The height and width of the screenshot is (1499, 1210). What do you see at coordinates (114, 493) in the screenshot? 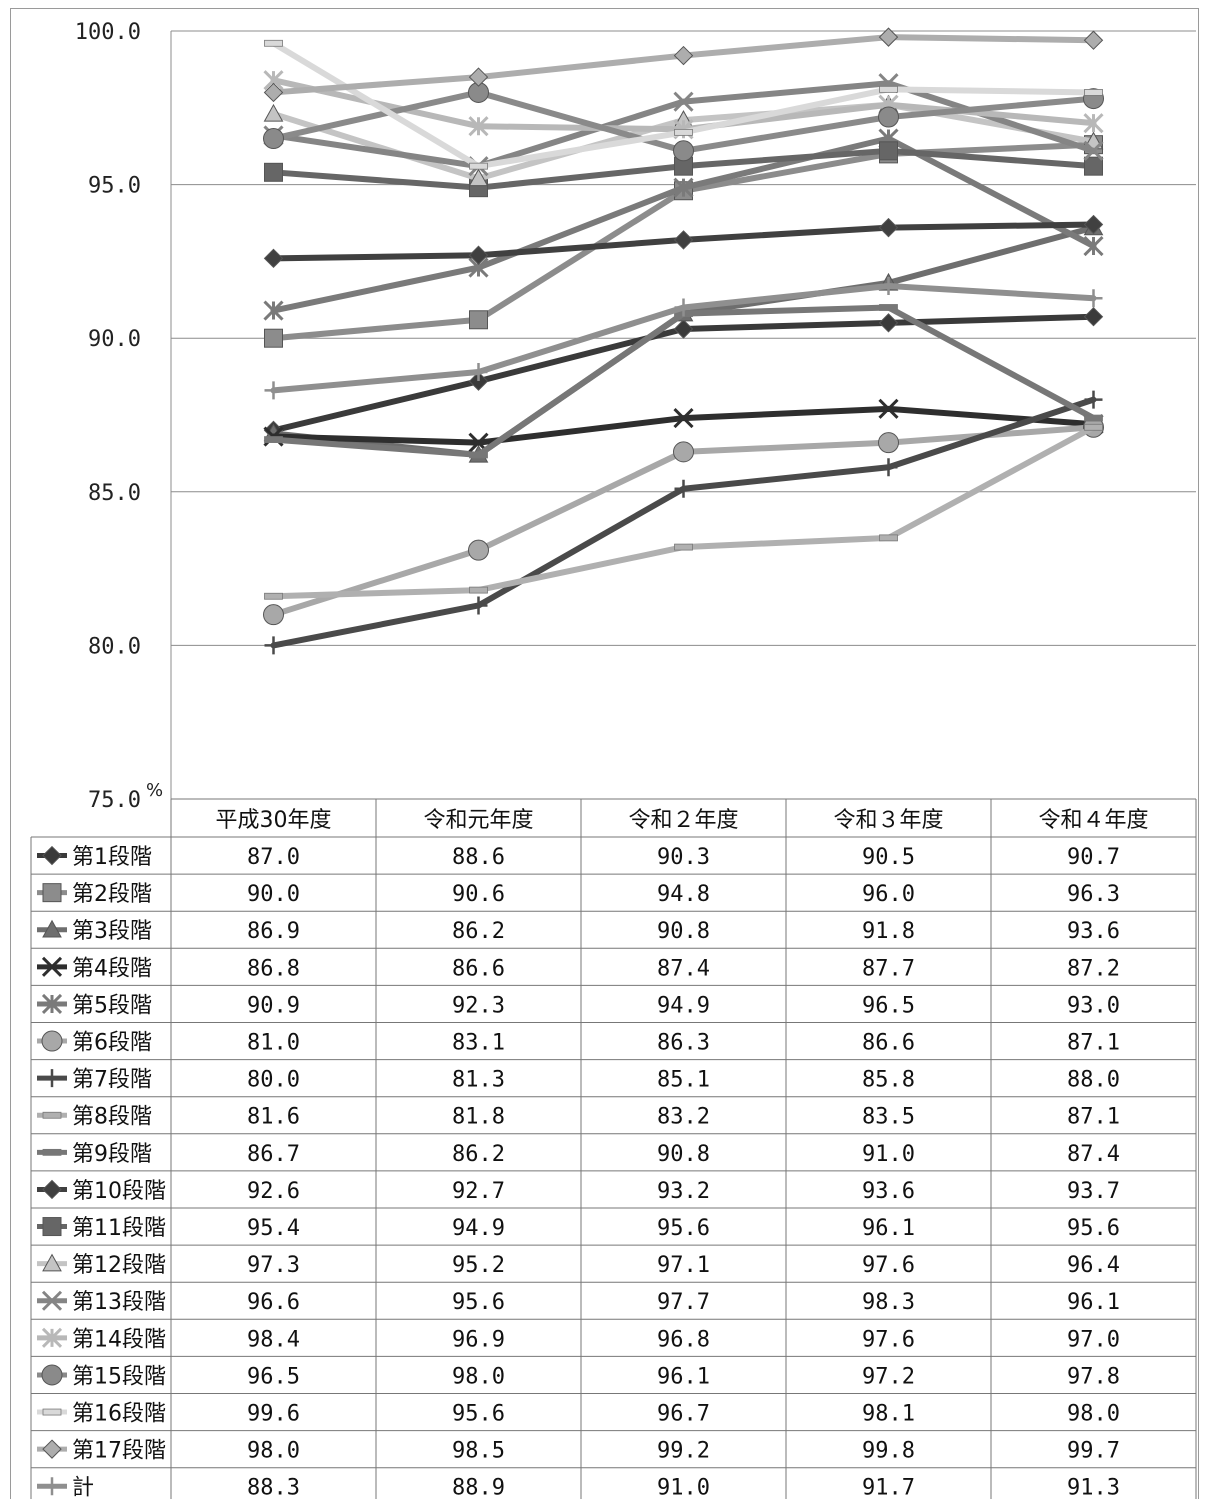
I see `y-tick-label: 85.0` at bounding box center [114, 493].